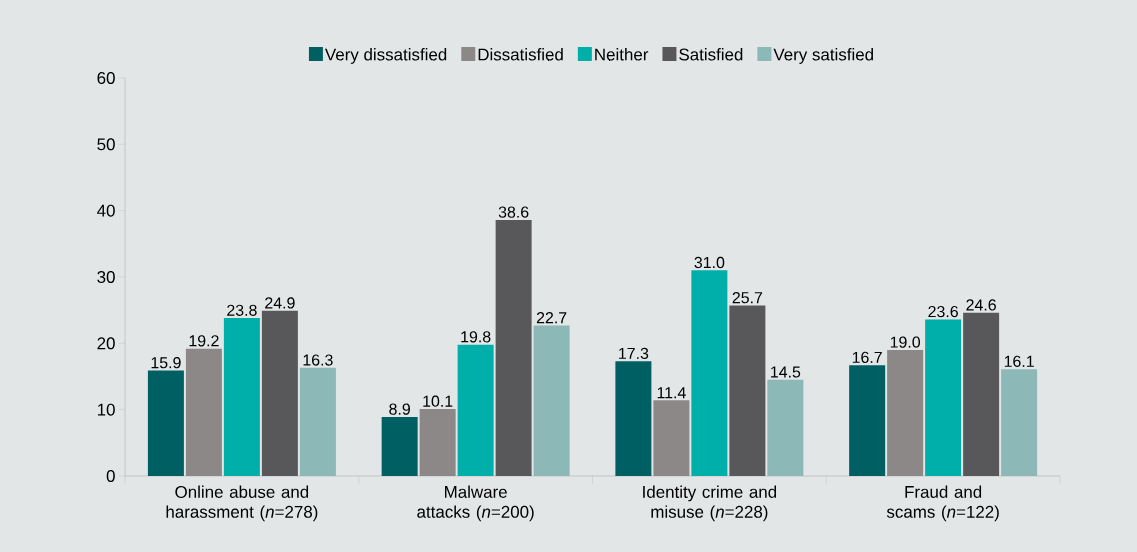  Describe the element at coordinates (110, 475) in the screenshot. I see `y-tick-label: 0` at that location.